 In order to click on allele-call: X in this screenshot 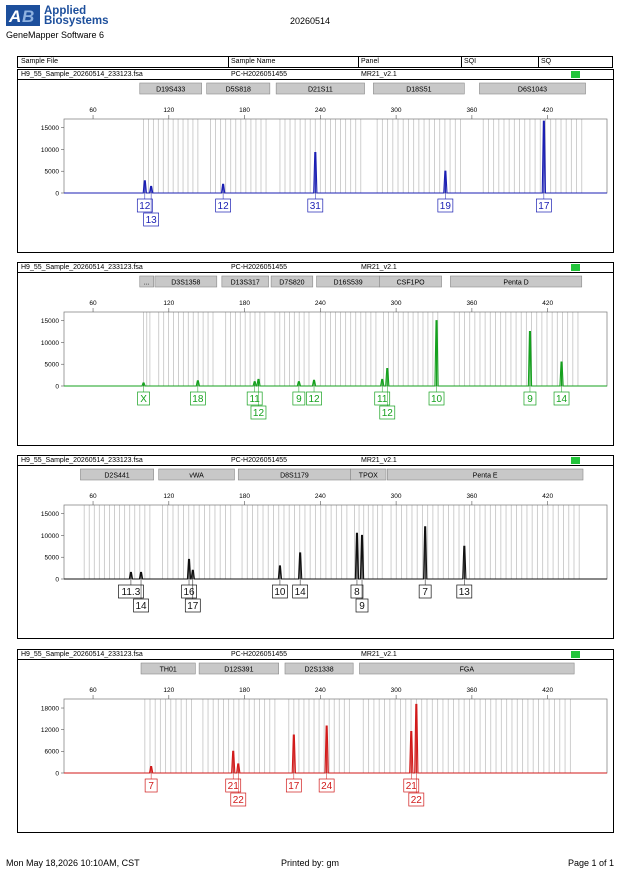, I will do `click(143, 398)`.